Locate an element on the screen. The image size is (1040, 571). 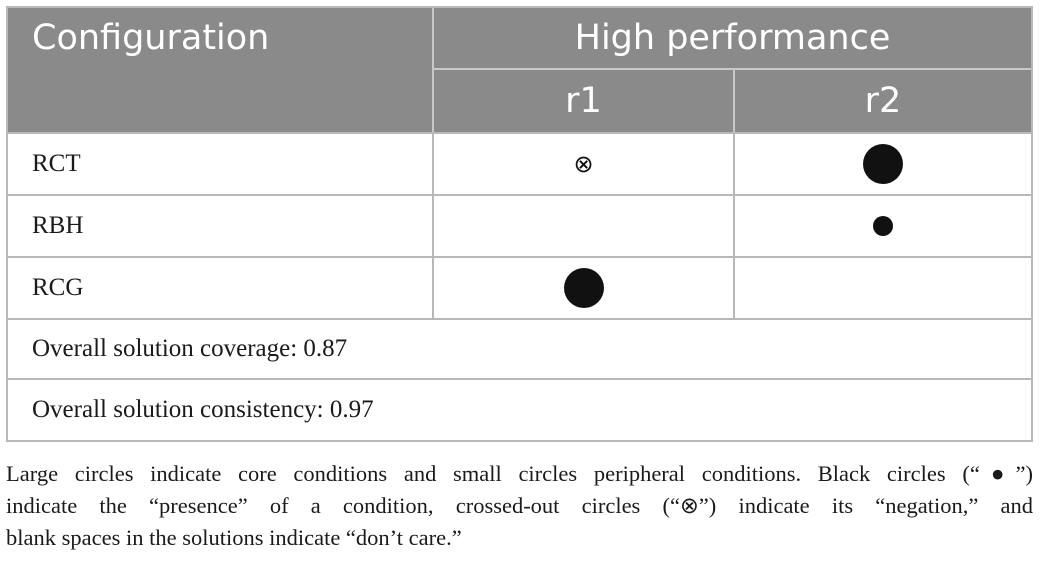
header-r2: r2 is located at coordinates (883, 101).